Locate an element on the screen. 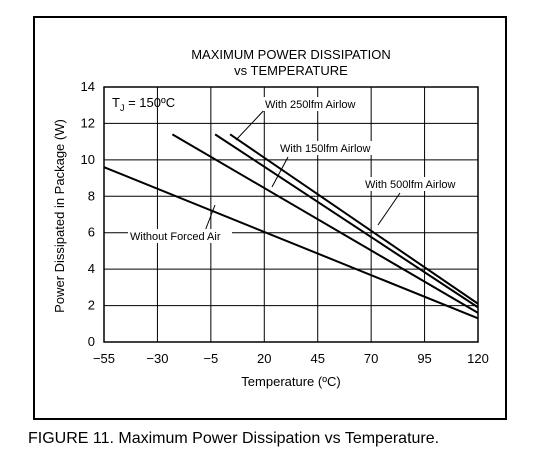  y-axis-label: Power Dissipated in Package (W) is located at coordinates (59, 216).